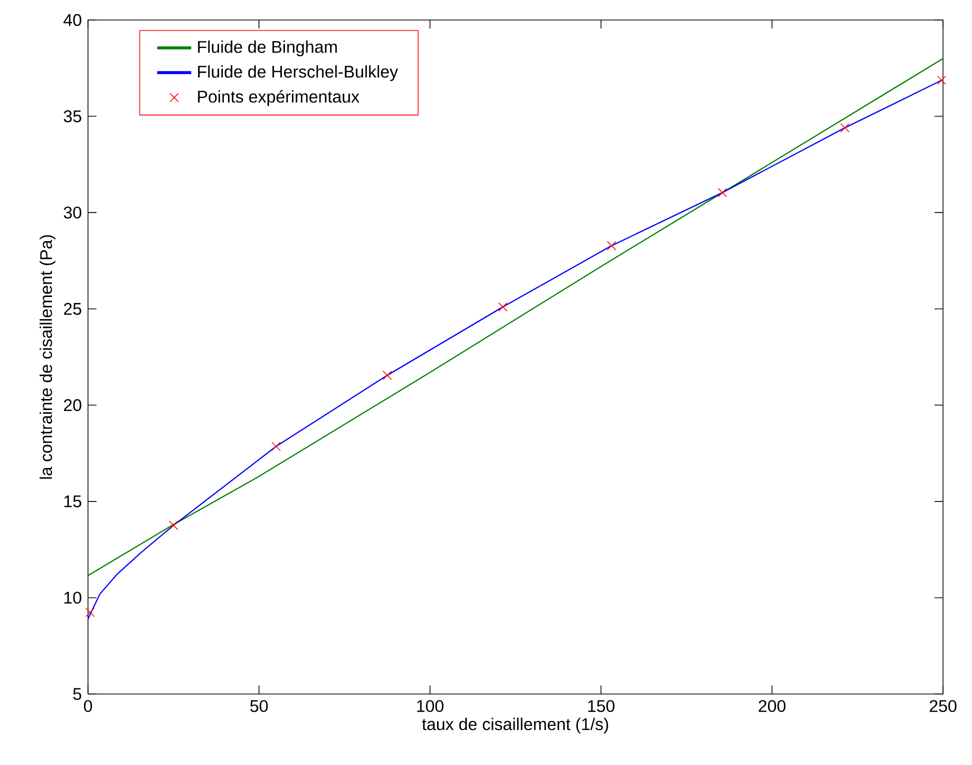 This screenshot has height=765, width=972. I want to click on y-tick-label: 5, so click(77, 694).